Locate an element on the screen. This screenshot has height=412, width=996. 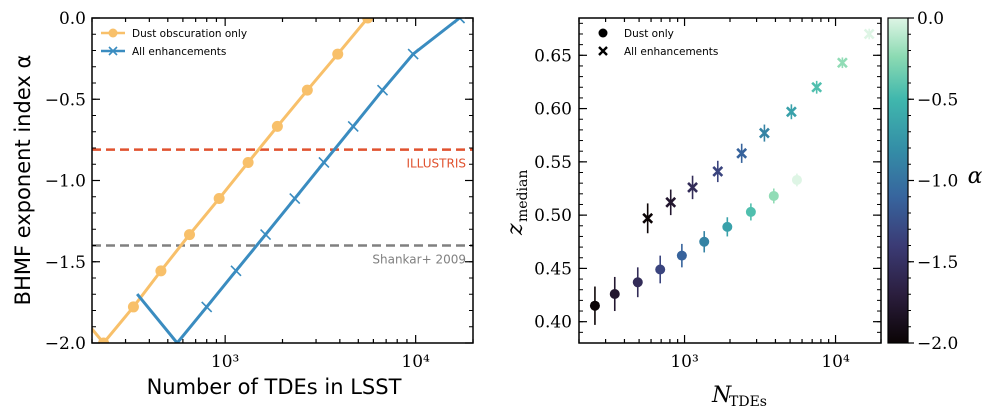
left-y-axis-label: BHMF exponent index α is located at coordinates (23, 180).